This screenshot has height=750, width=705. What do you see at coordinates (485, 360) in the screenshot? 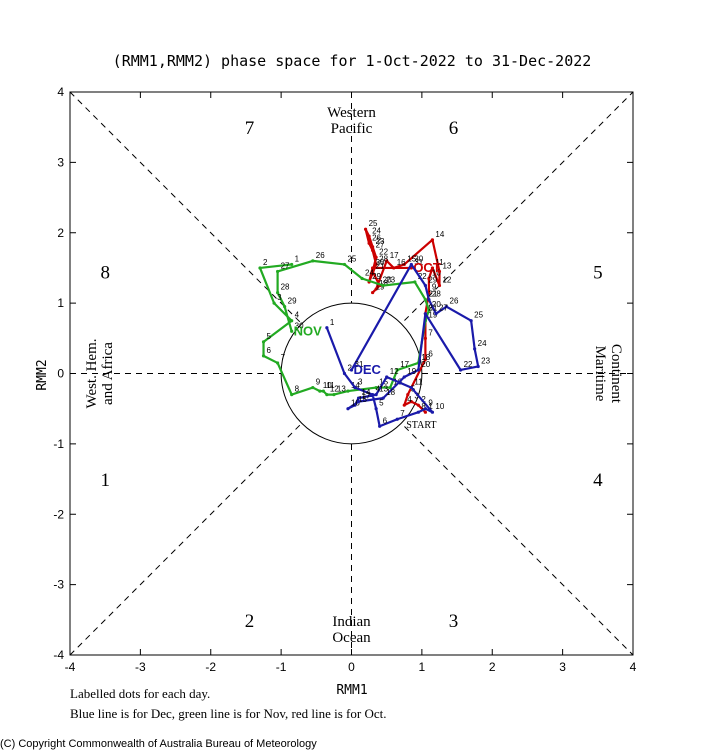
I see `day-label: 23` at bounding box center [485, 360].